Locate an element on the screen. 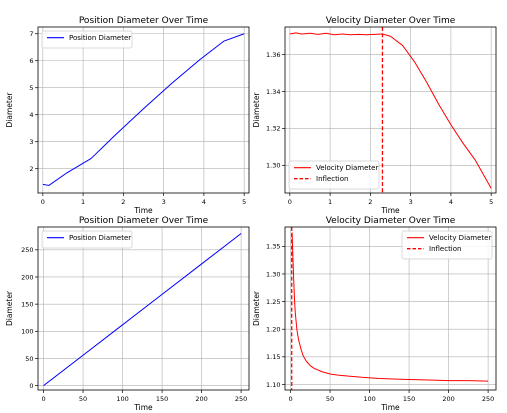 The height and width of the screenshot is (413, 507). y-tick-label: 1.35 is located at coordinates (273, 247).